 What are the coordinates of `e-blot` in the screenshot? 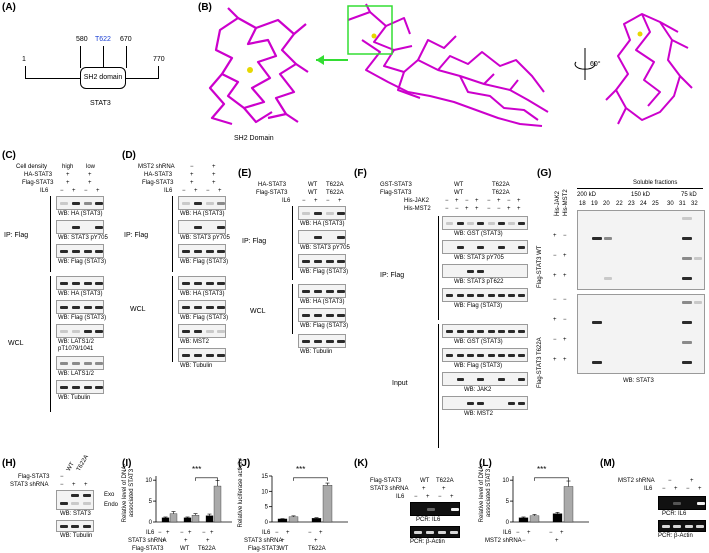 It's located at (322, 315).